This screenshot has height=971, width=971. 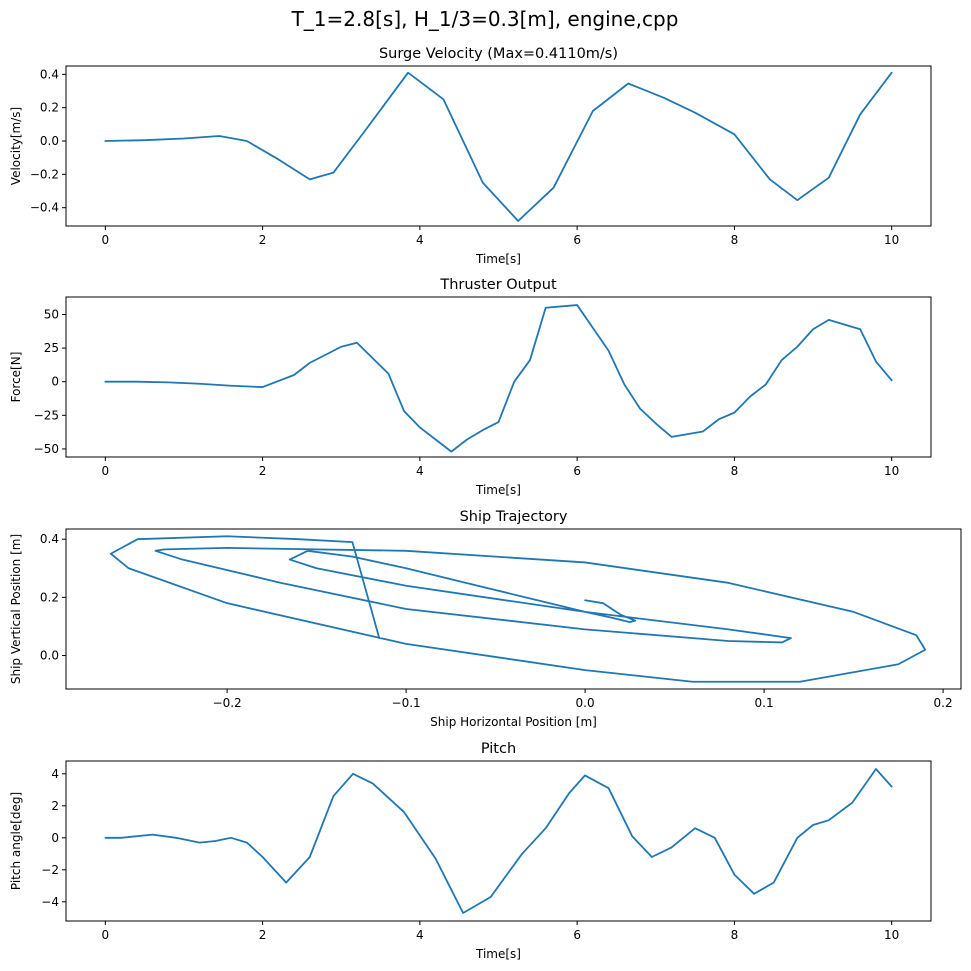 What do you see at coordinates (764, 703) in the screenshot?
I see `ship-trajectory-xtick-label: 0.1` at bounding box center [764, 703].